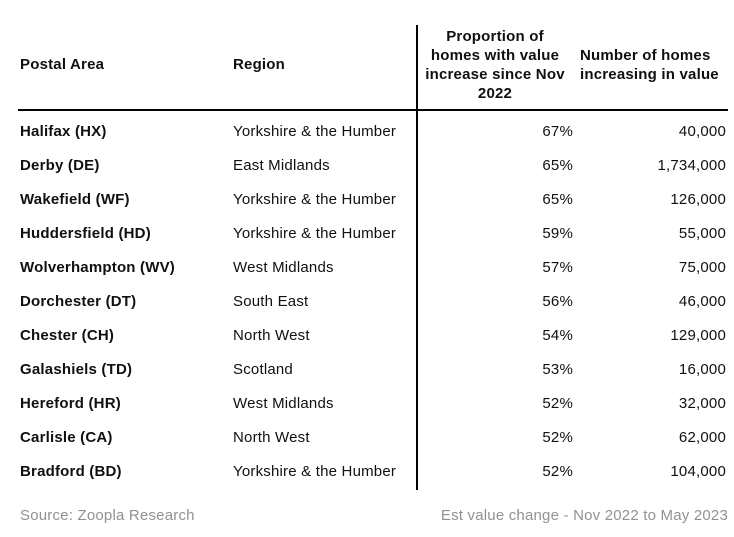 This screenshot has width=734, height=537. Describe the element at coordinates (373, 165) in the screenshot. I see `table-row: Derby (DE) East Midlands 65% 1,734,000` at that location.